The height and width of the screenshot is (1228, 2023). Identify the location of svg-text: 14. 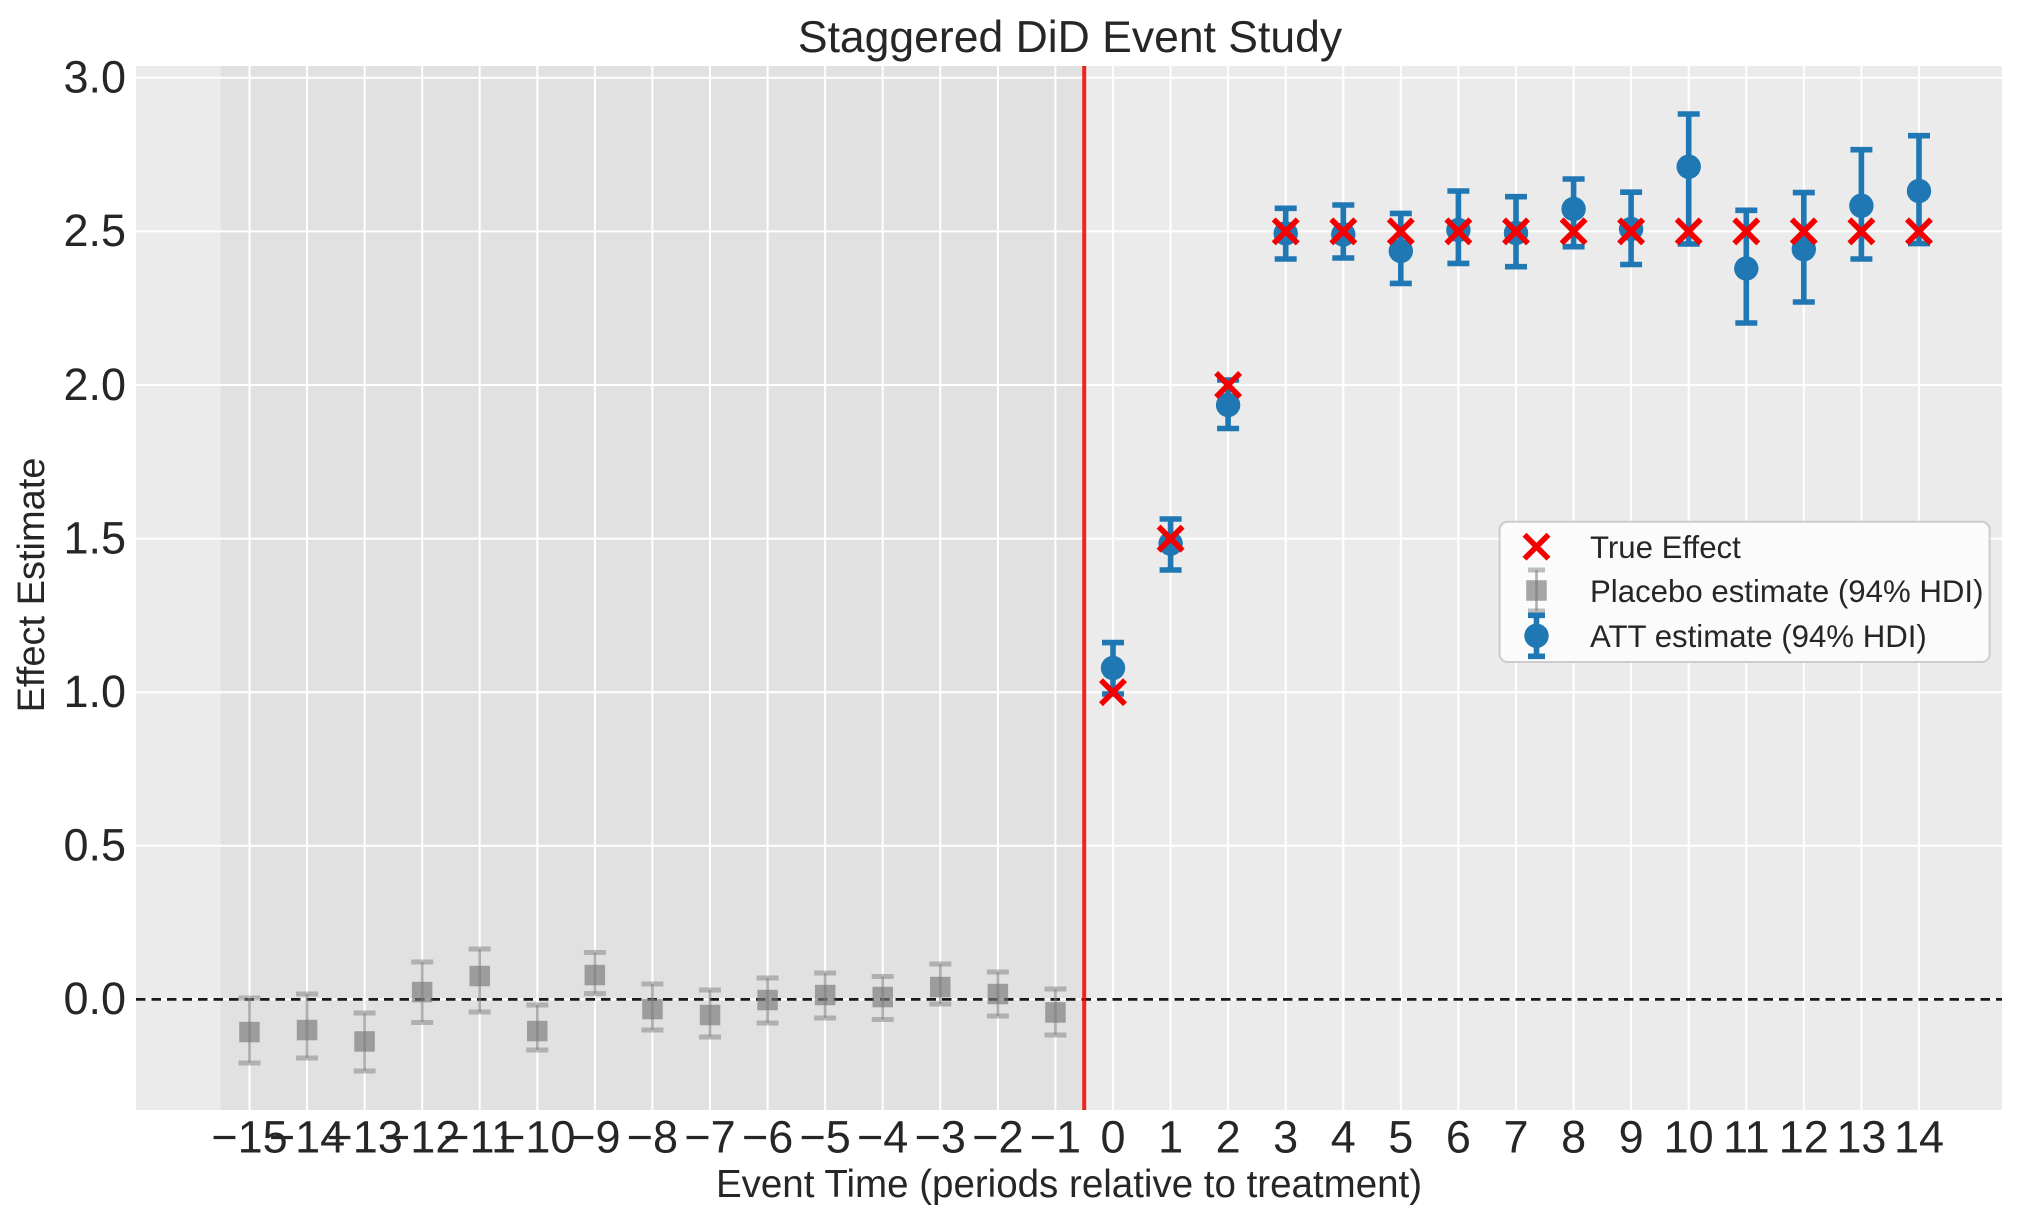
(1919, 1137).